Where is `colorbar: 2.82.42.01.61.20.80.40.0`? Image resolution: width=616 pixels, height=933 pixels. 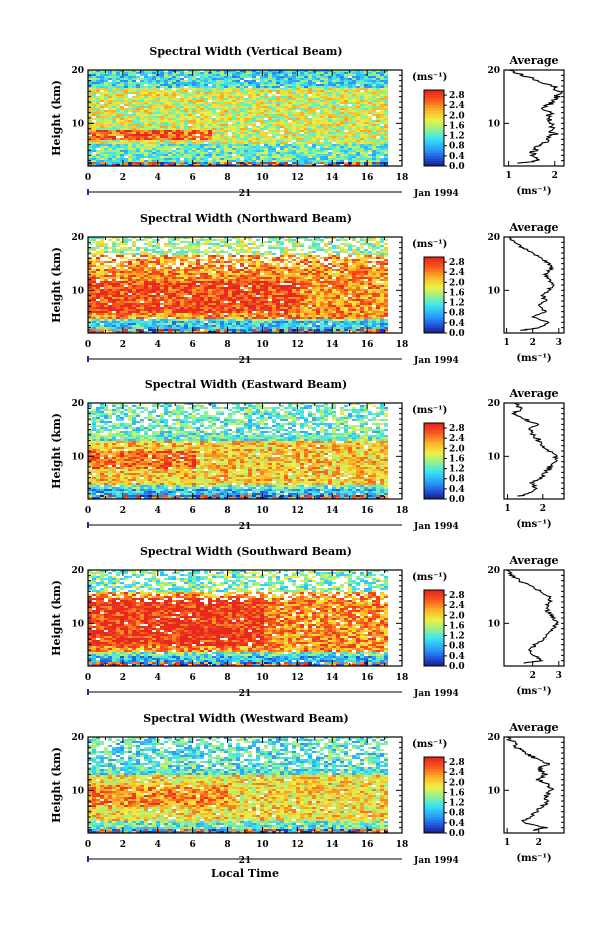 colorbar: 2.82.42.01.61.20.80.40.0 is located at coordinates (444, 798).